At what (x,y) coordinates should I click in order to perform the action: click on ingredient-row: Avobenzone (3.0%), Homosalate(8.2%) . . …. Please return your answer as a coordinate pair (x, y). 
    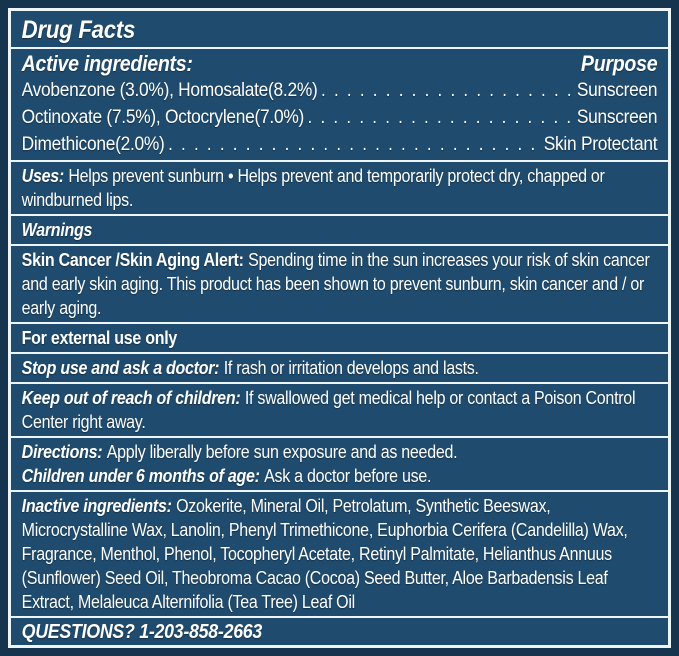
    Looking at the image, I should click on (340, 90).